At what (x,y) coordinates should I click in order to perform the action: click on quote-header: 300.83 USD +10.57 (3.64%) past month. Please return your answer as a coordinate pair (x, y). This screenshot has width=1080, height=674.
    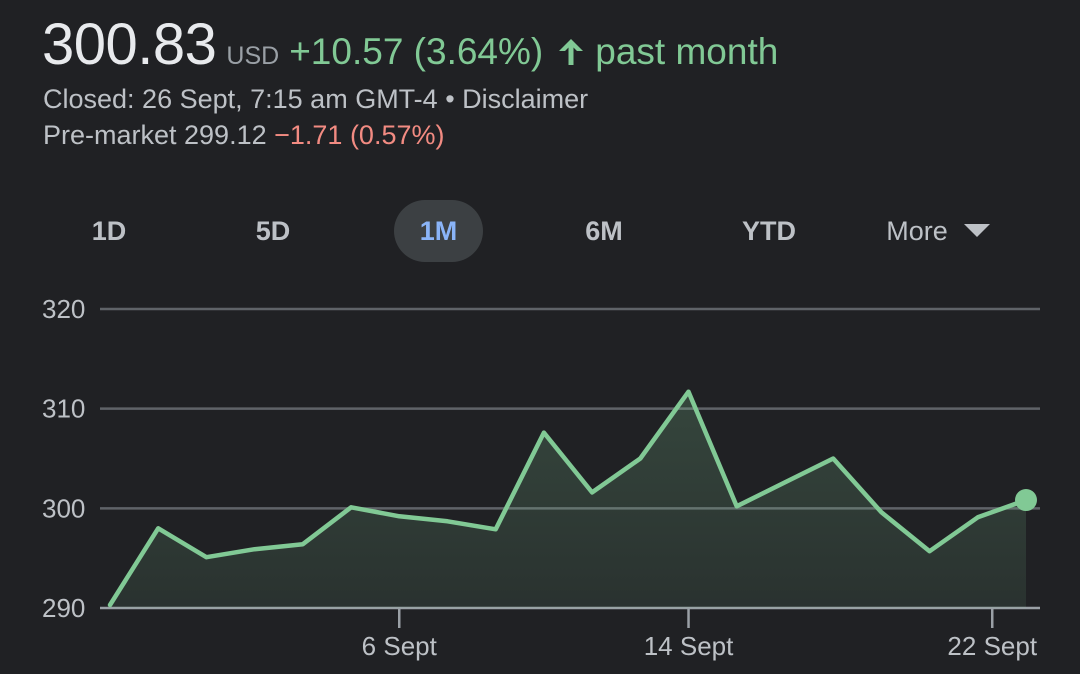
    Looking at the image, I should click on (542, 45).